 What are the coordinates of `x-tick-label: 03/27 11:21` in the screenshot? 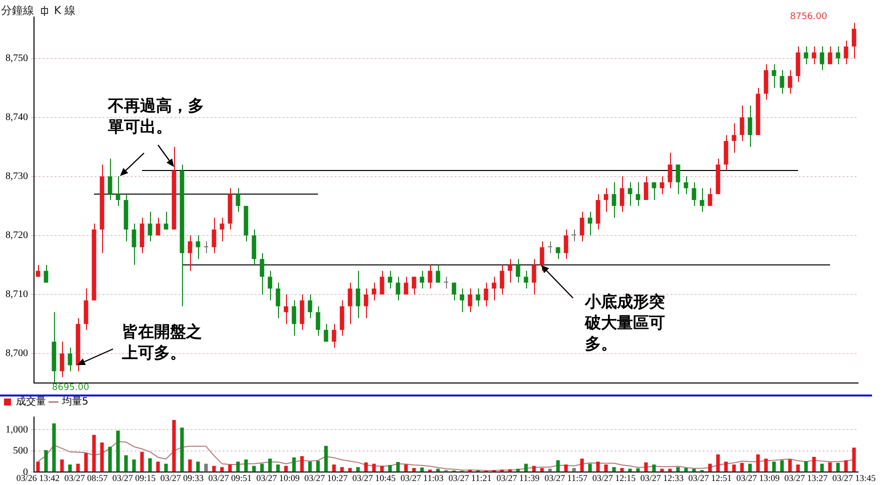 It's located at (470, 477).